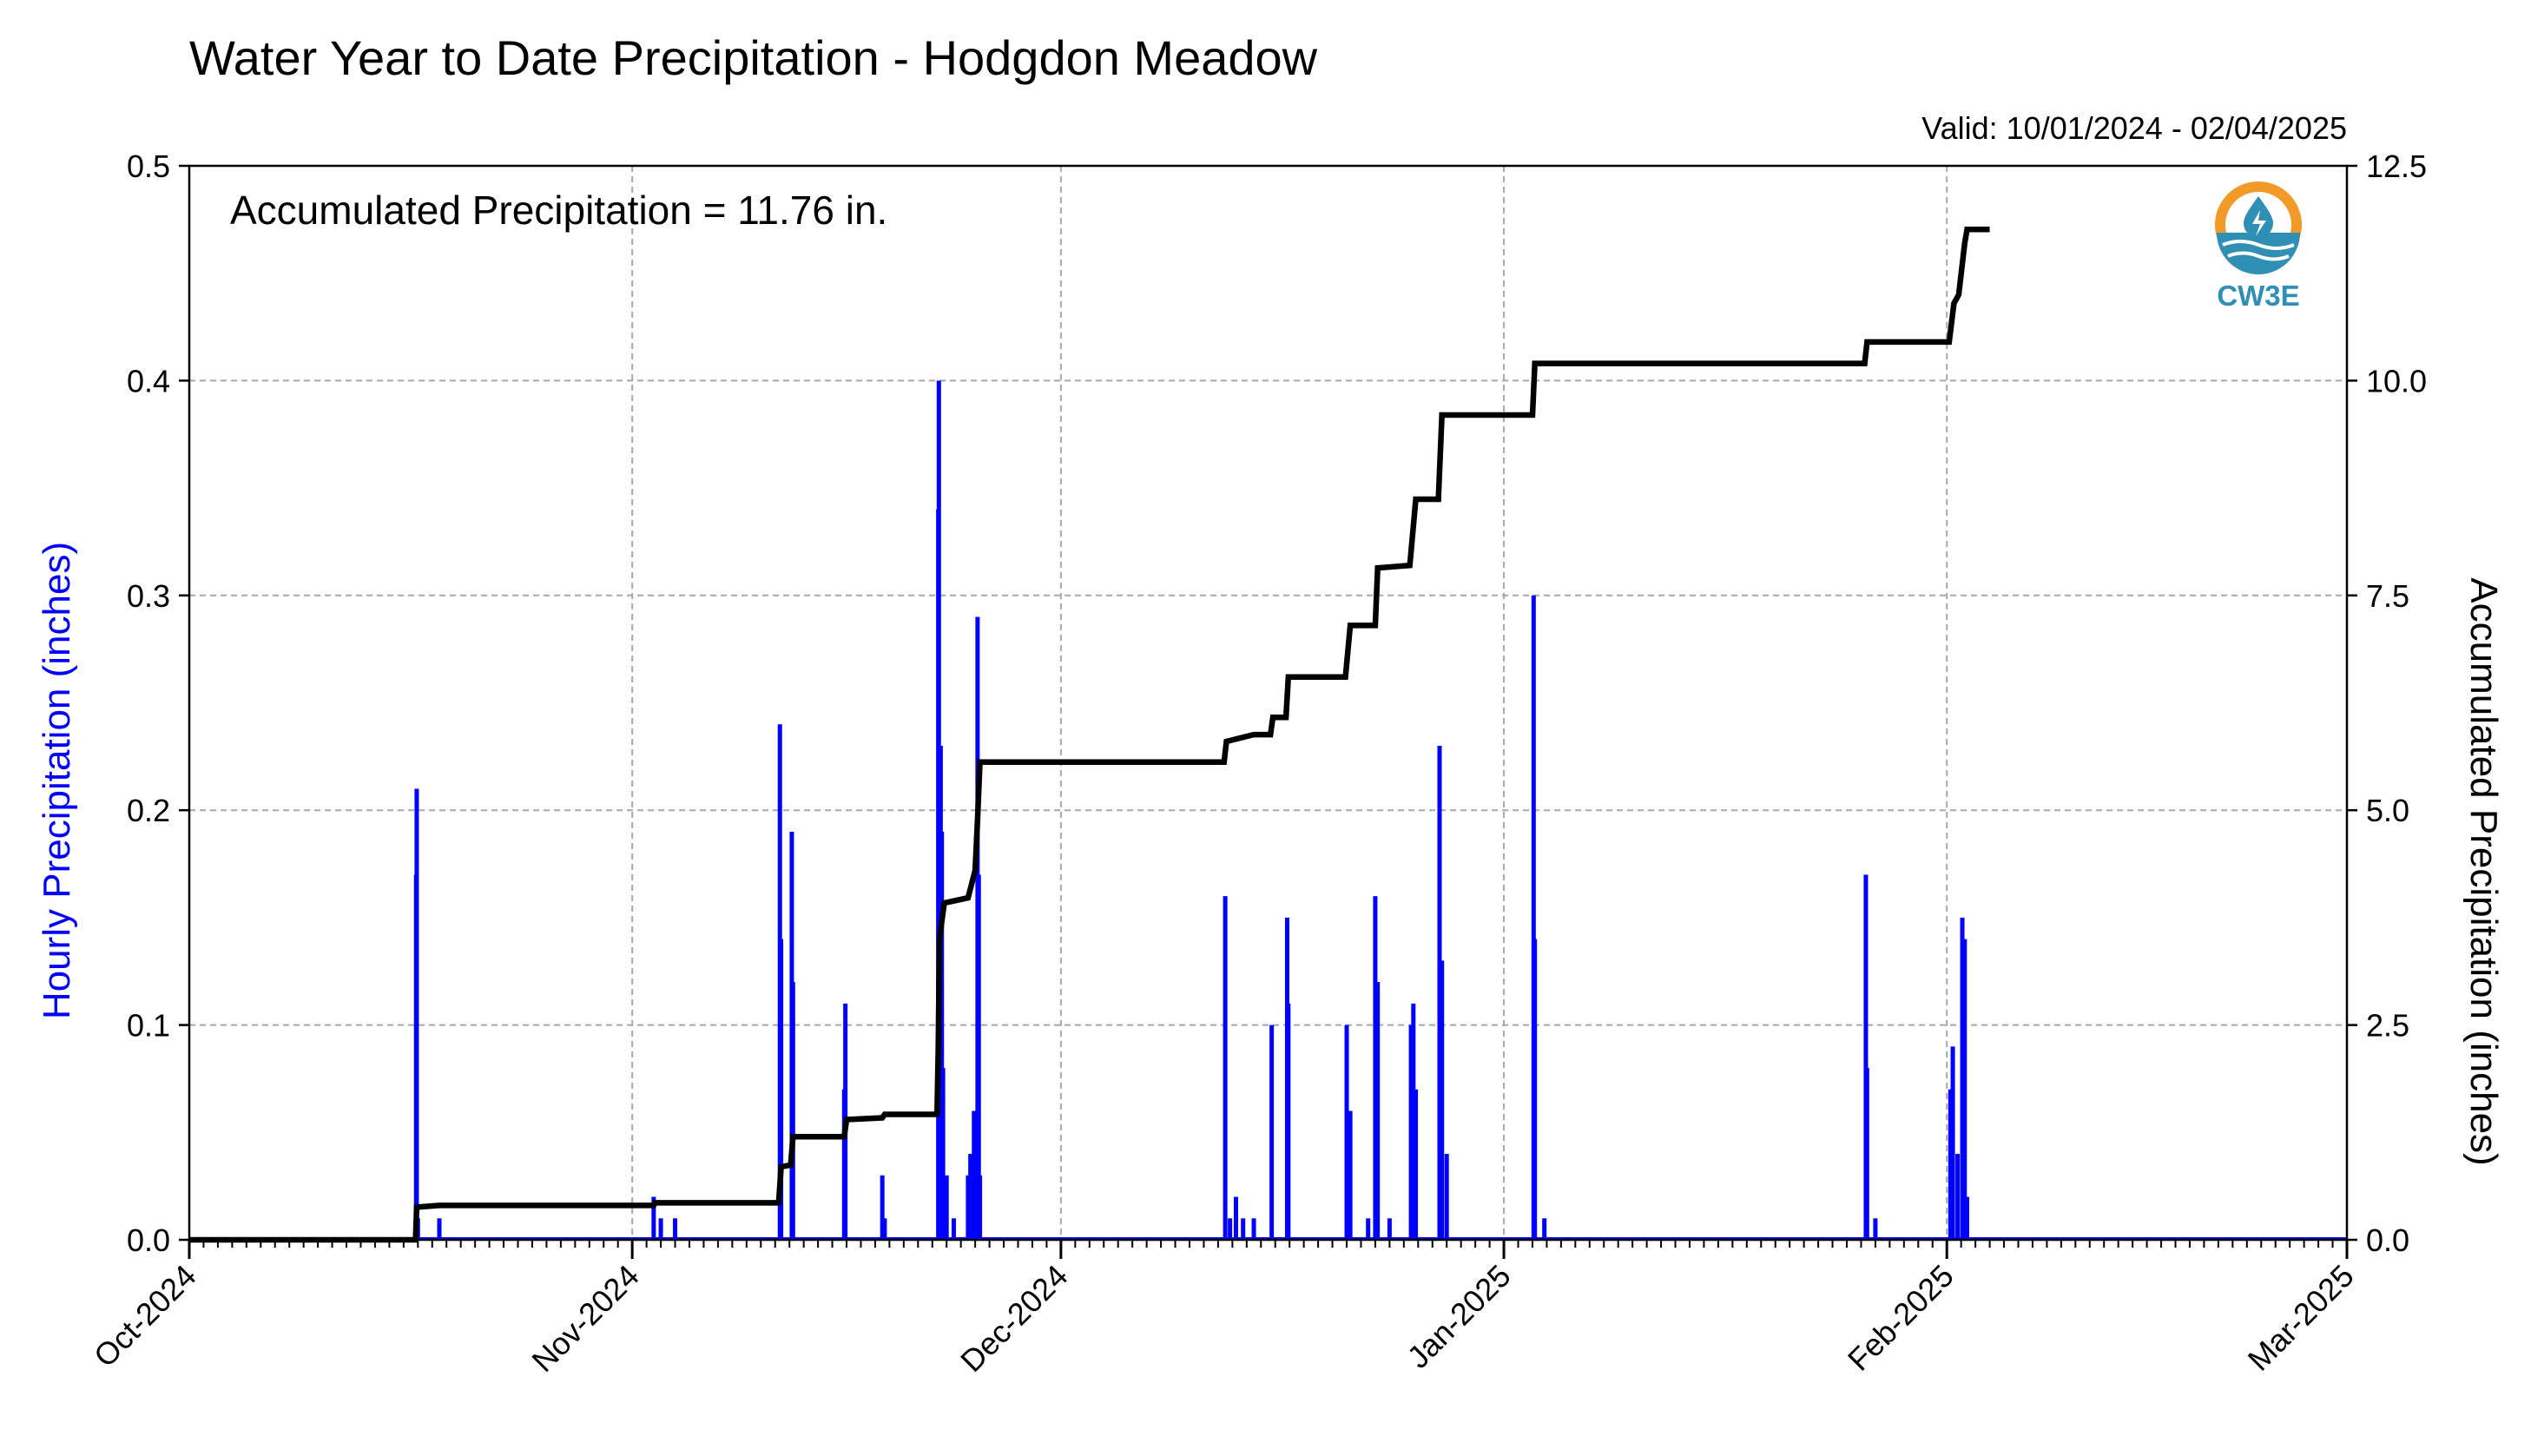  What do you see at coordinates (2258, 296) in the screenshot?
I see `cw3e-logo-text: CW3E` at bounding box center [2258, 296].